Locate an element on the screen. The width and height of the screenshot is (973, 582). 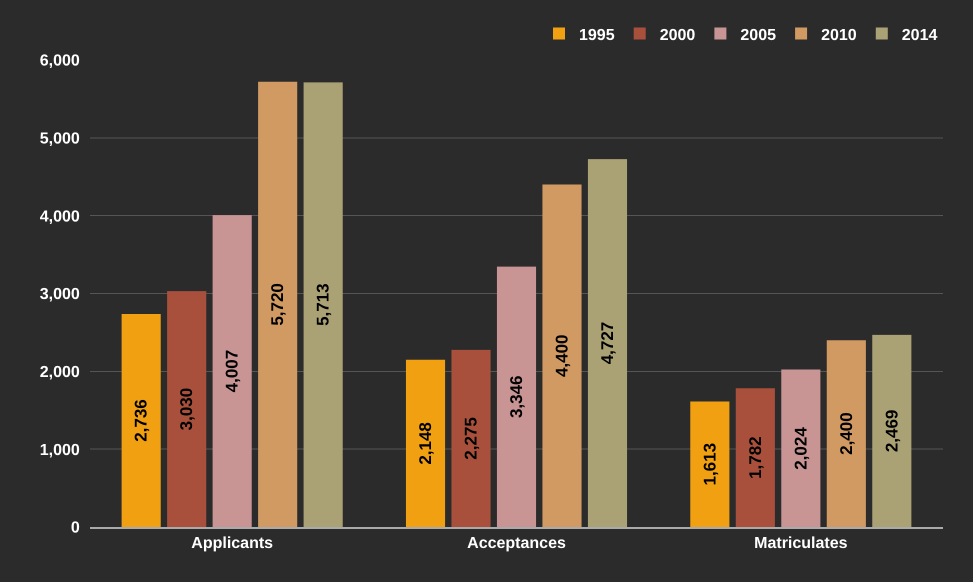
data-label: 4,727 is located at coordinates (607, 343).